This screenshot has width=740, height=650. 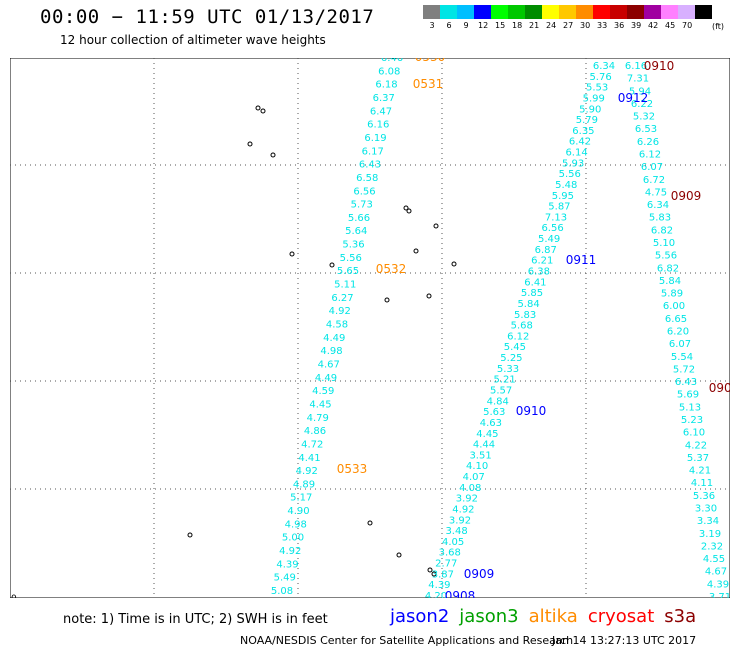 I want to click on swh-value-jason2: 4.08, so click(x=470, y=488).